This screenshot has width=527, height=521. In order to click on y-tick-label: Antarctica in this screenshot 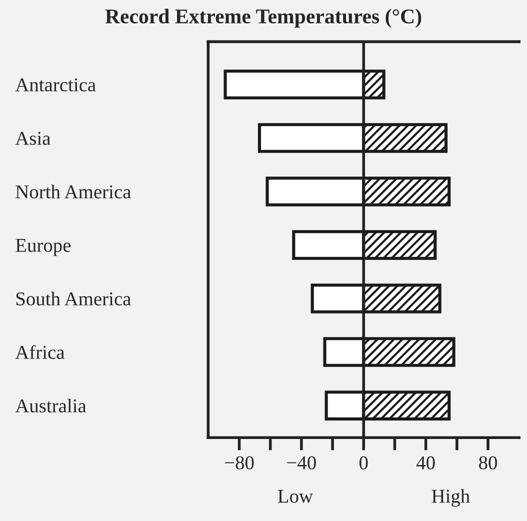, I will do `click(55, 85)`.